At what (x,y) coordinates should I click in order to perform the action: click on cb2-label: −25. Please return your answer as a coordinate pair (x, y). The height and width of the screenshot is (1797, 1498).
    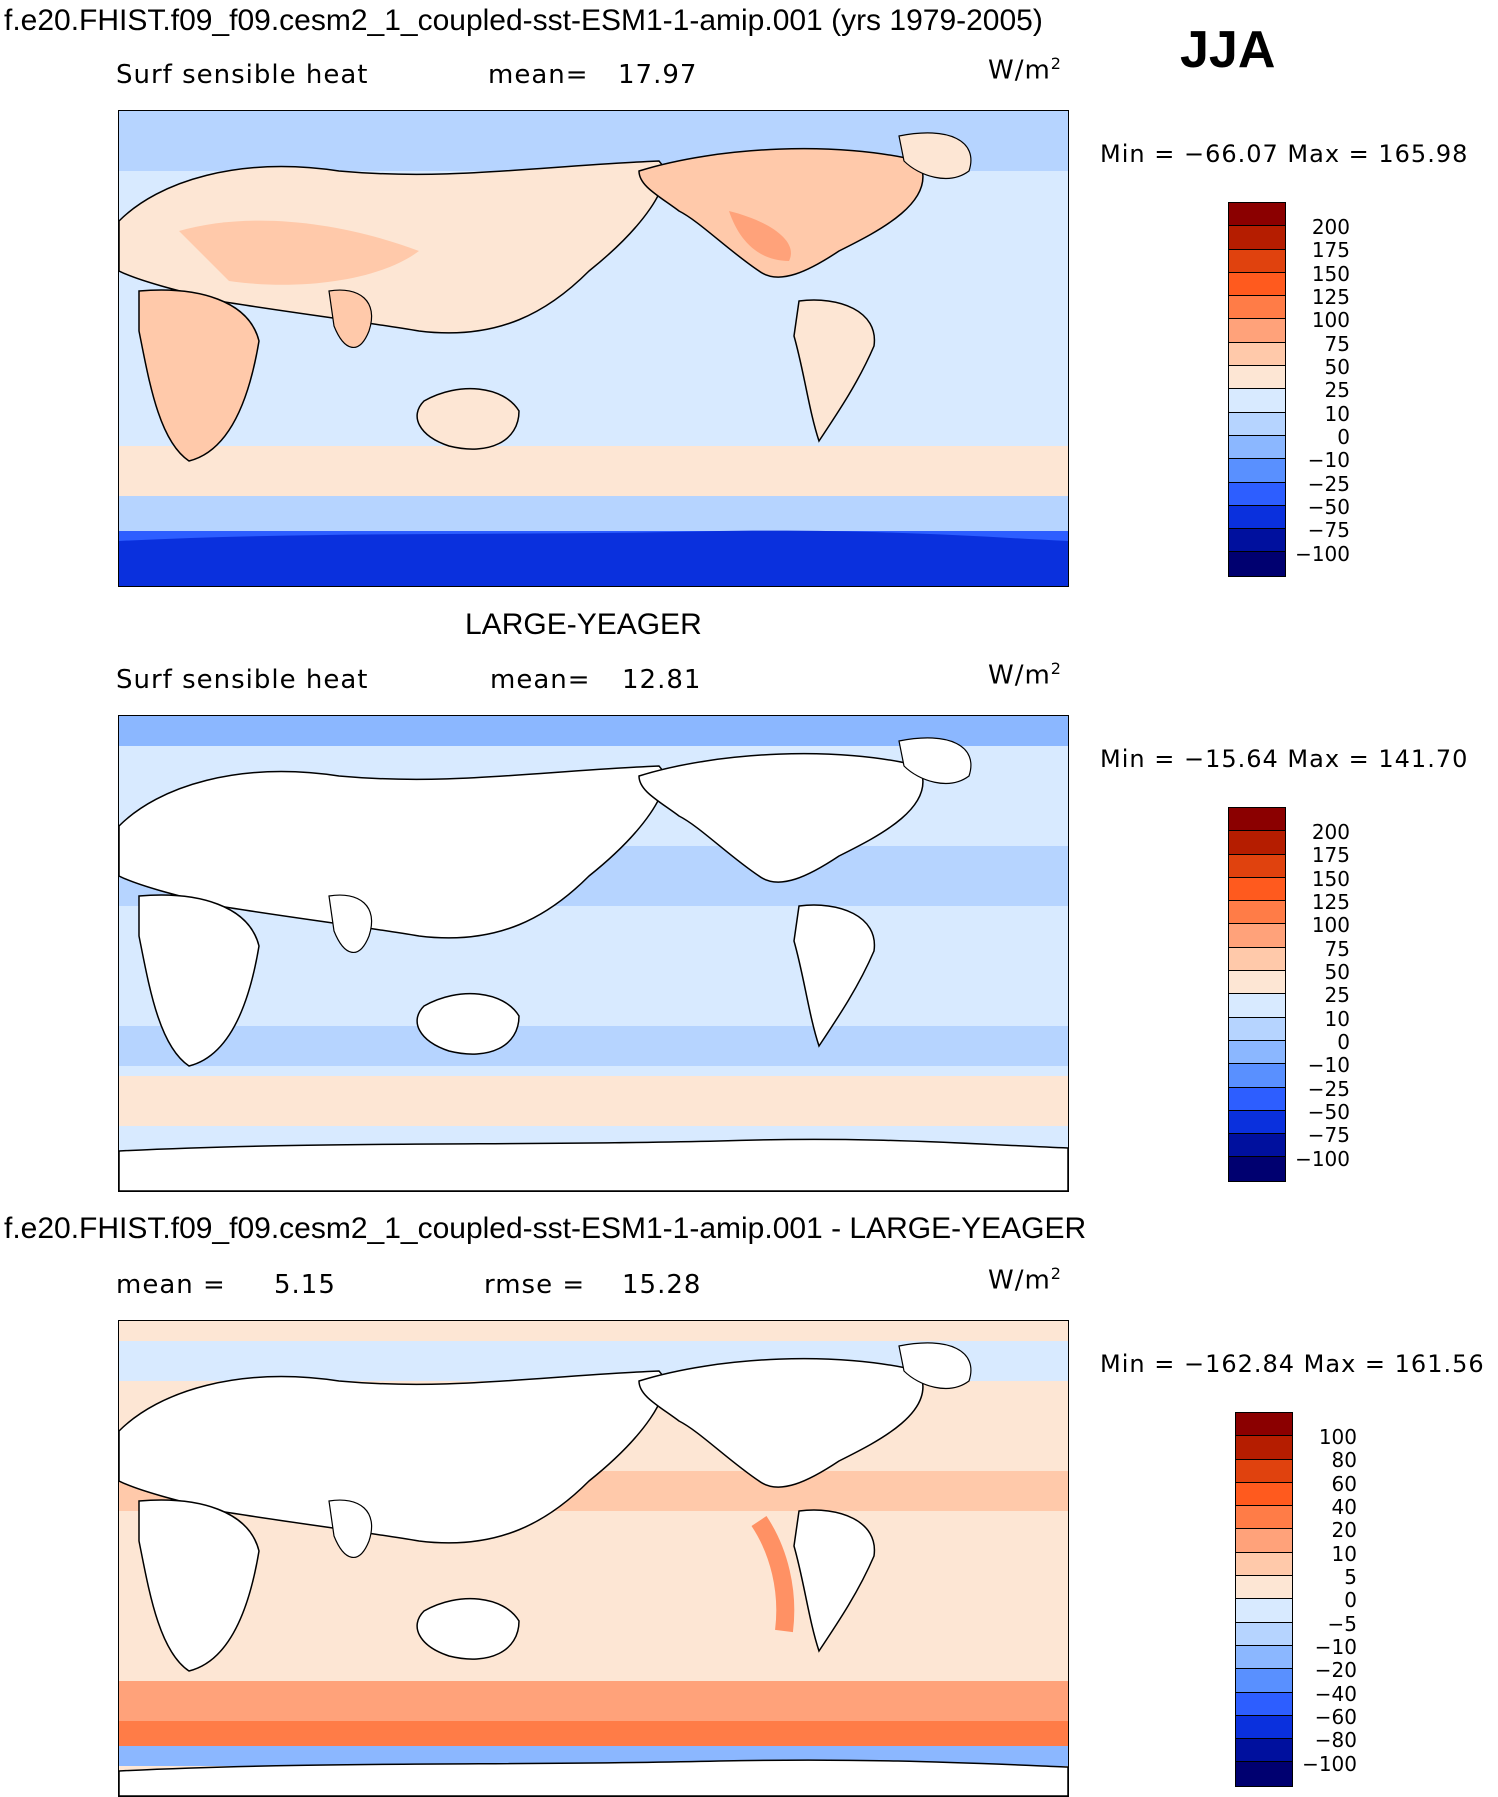
    Looking at the image, I should click on (1328, 1089).